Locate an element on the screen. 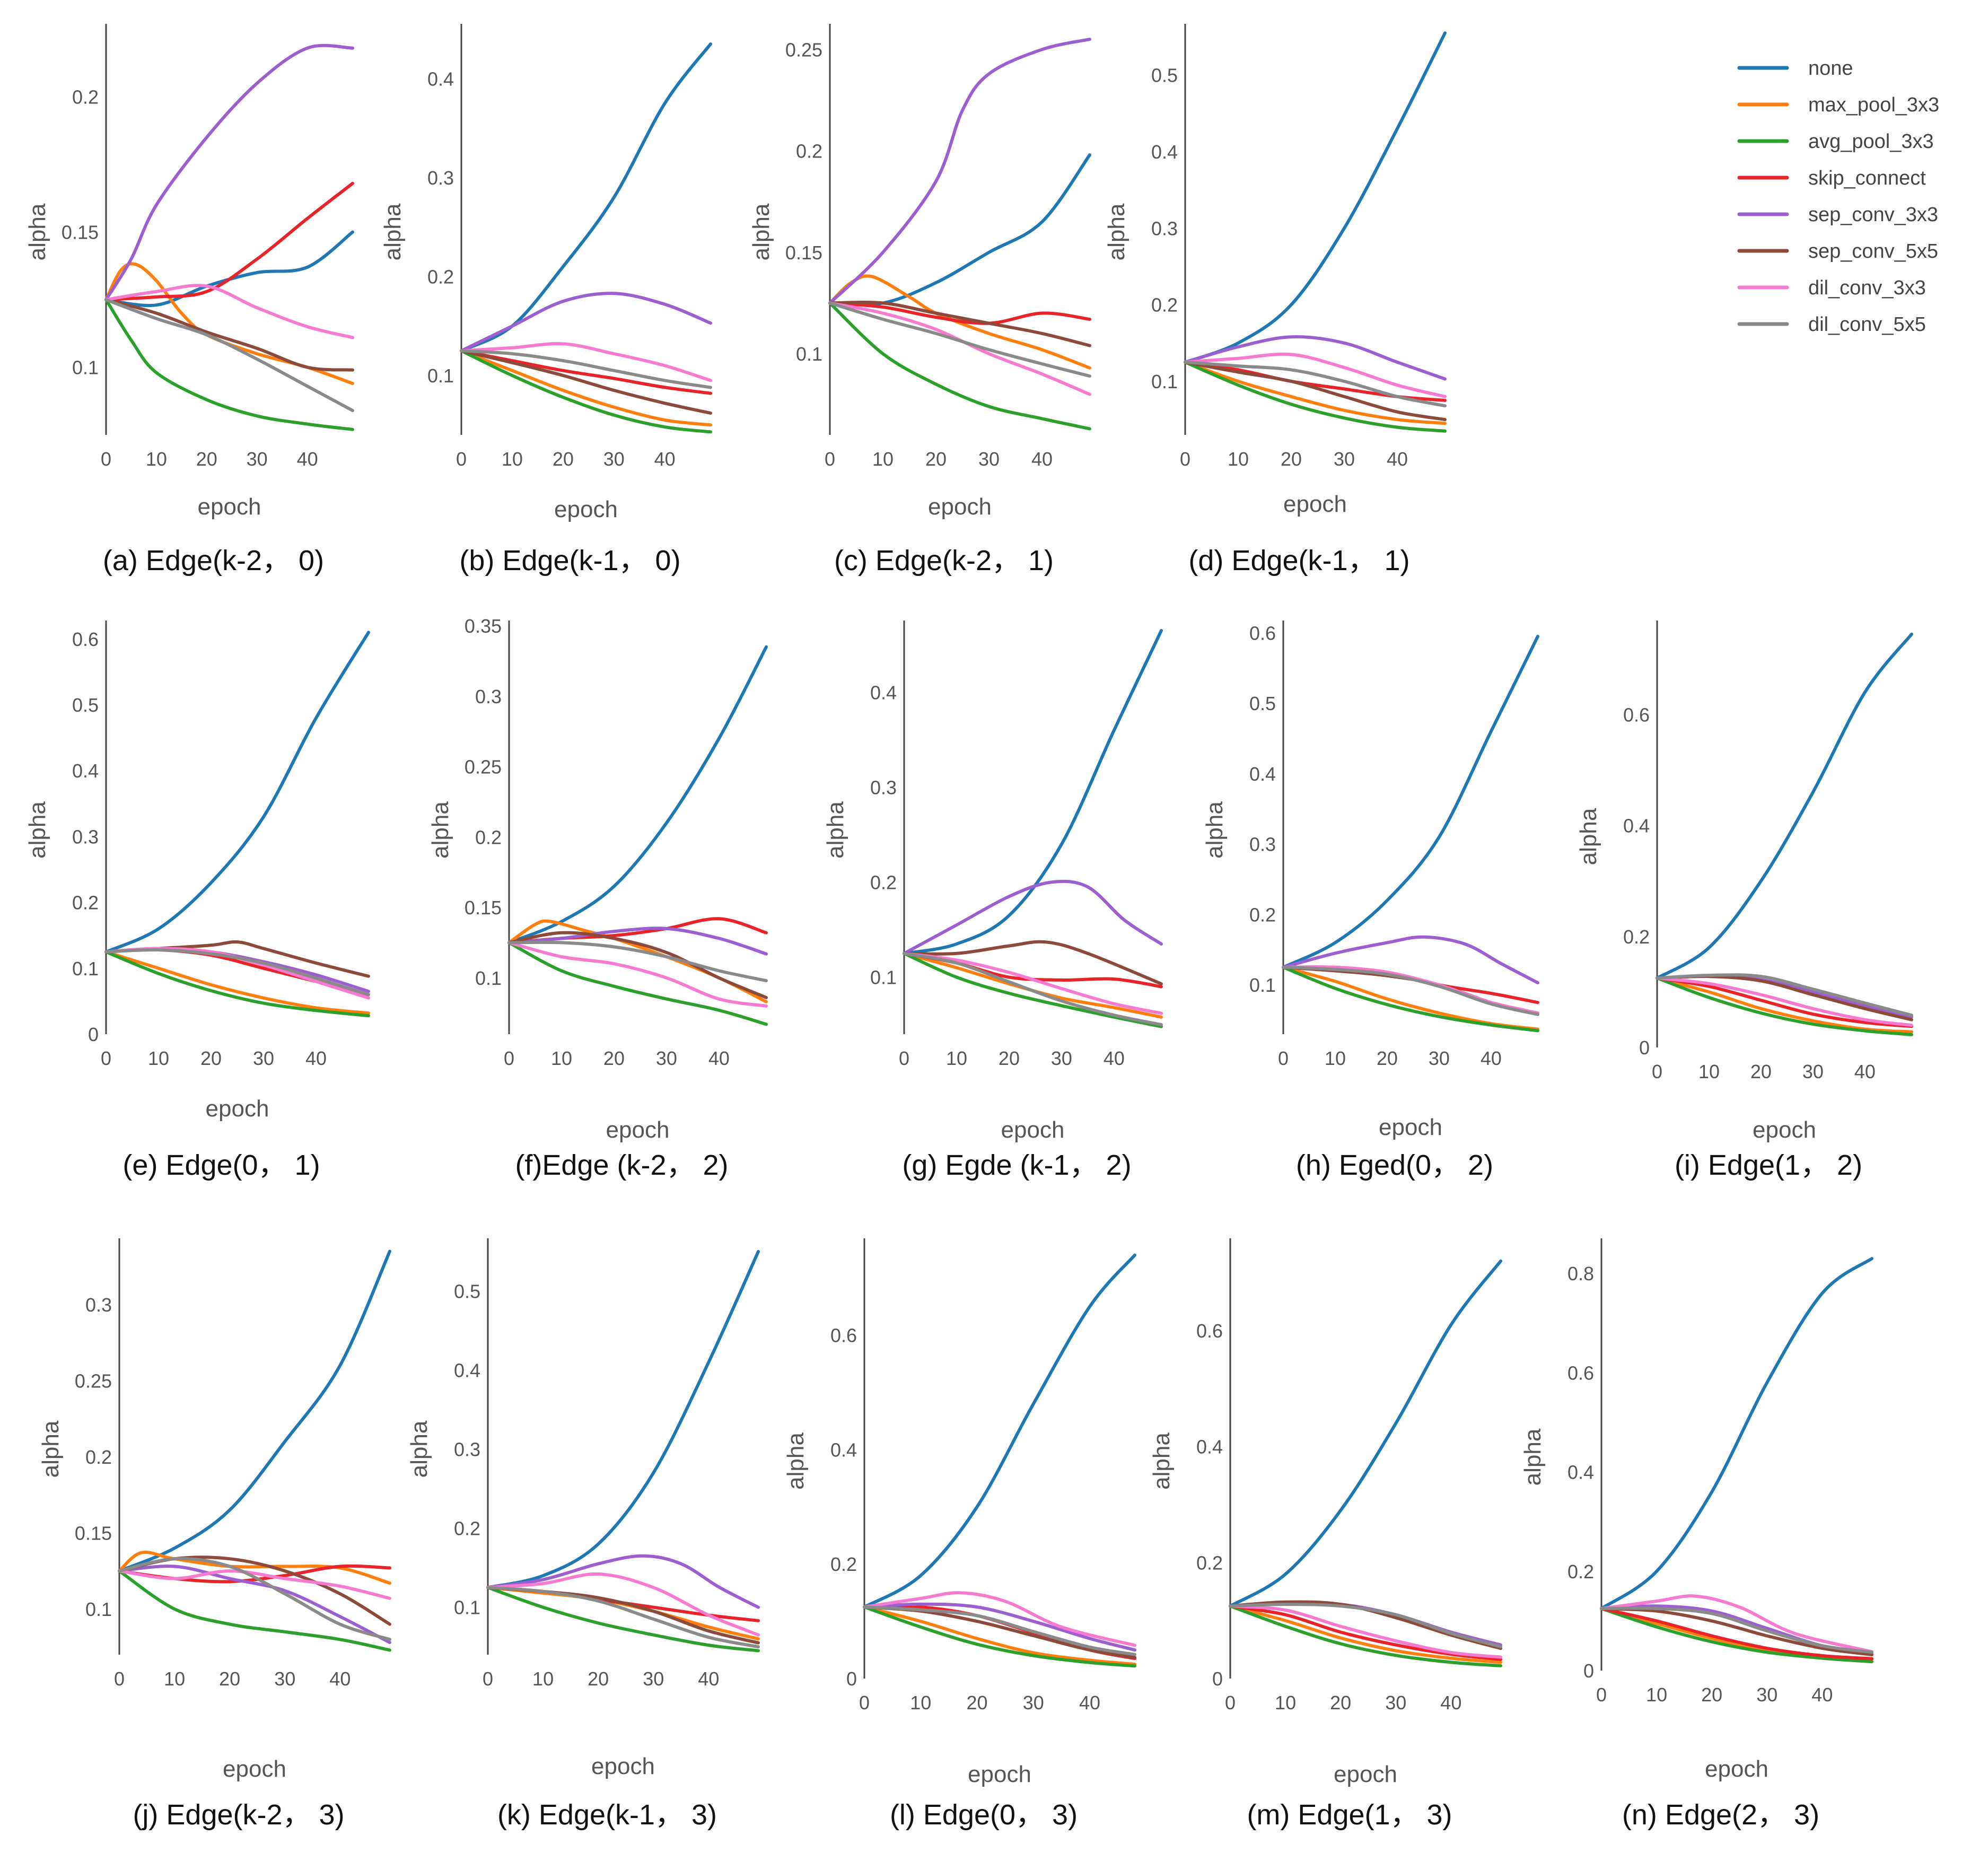  panel-caption: (g) Egde (k-1， 2) is located at coordinates (1016, 1165).